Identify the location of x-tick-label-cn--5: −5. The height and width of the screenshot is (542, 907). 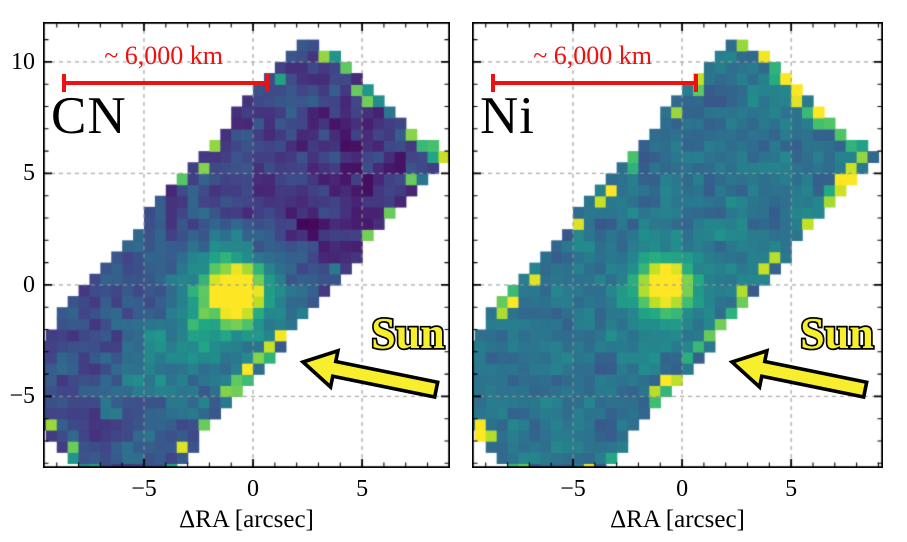
(144, 489).